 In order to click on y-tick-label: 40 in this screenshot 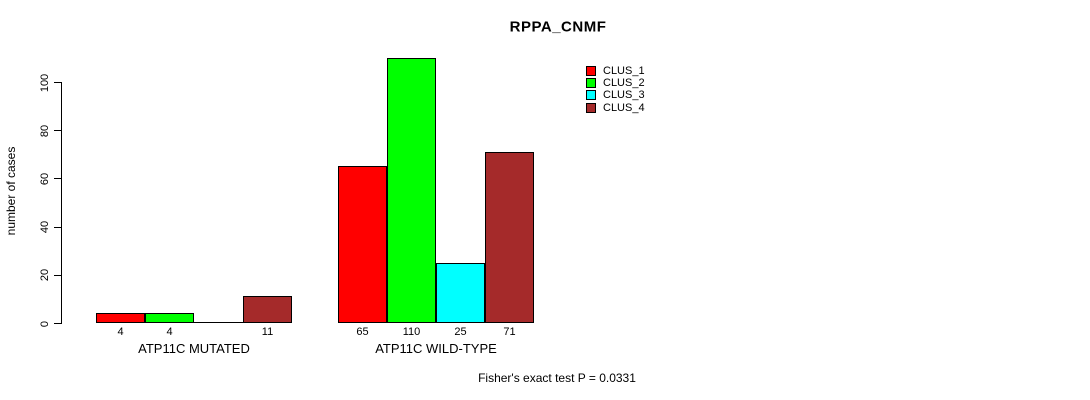, I will do `click(45, 227)`.